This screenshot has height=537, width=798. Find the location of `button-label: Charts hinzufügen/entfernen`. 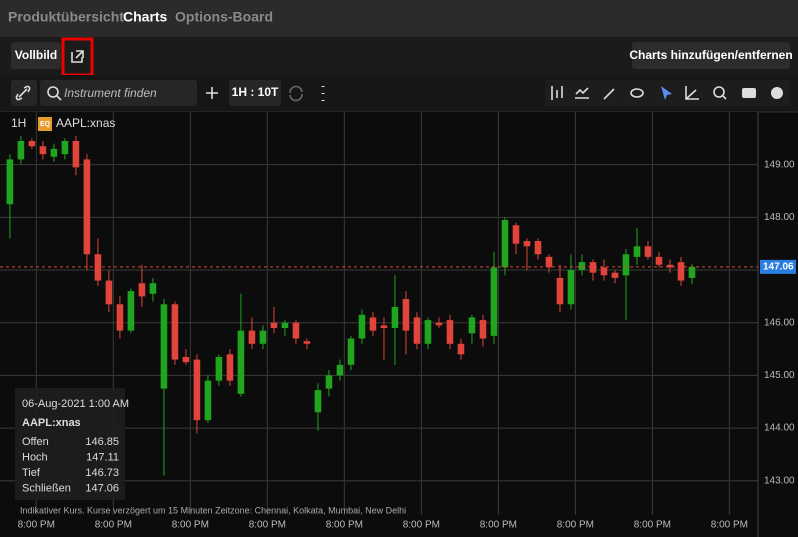

button-label: Charts hinzufügen/entfernen is located at coordinates (710, 55).